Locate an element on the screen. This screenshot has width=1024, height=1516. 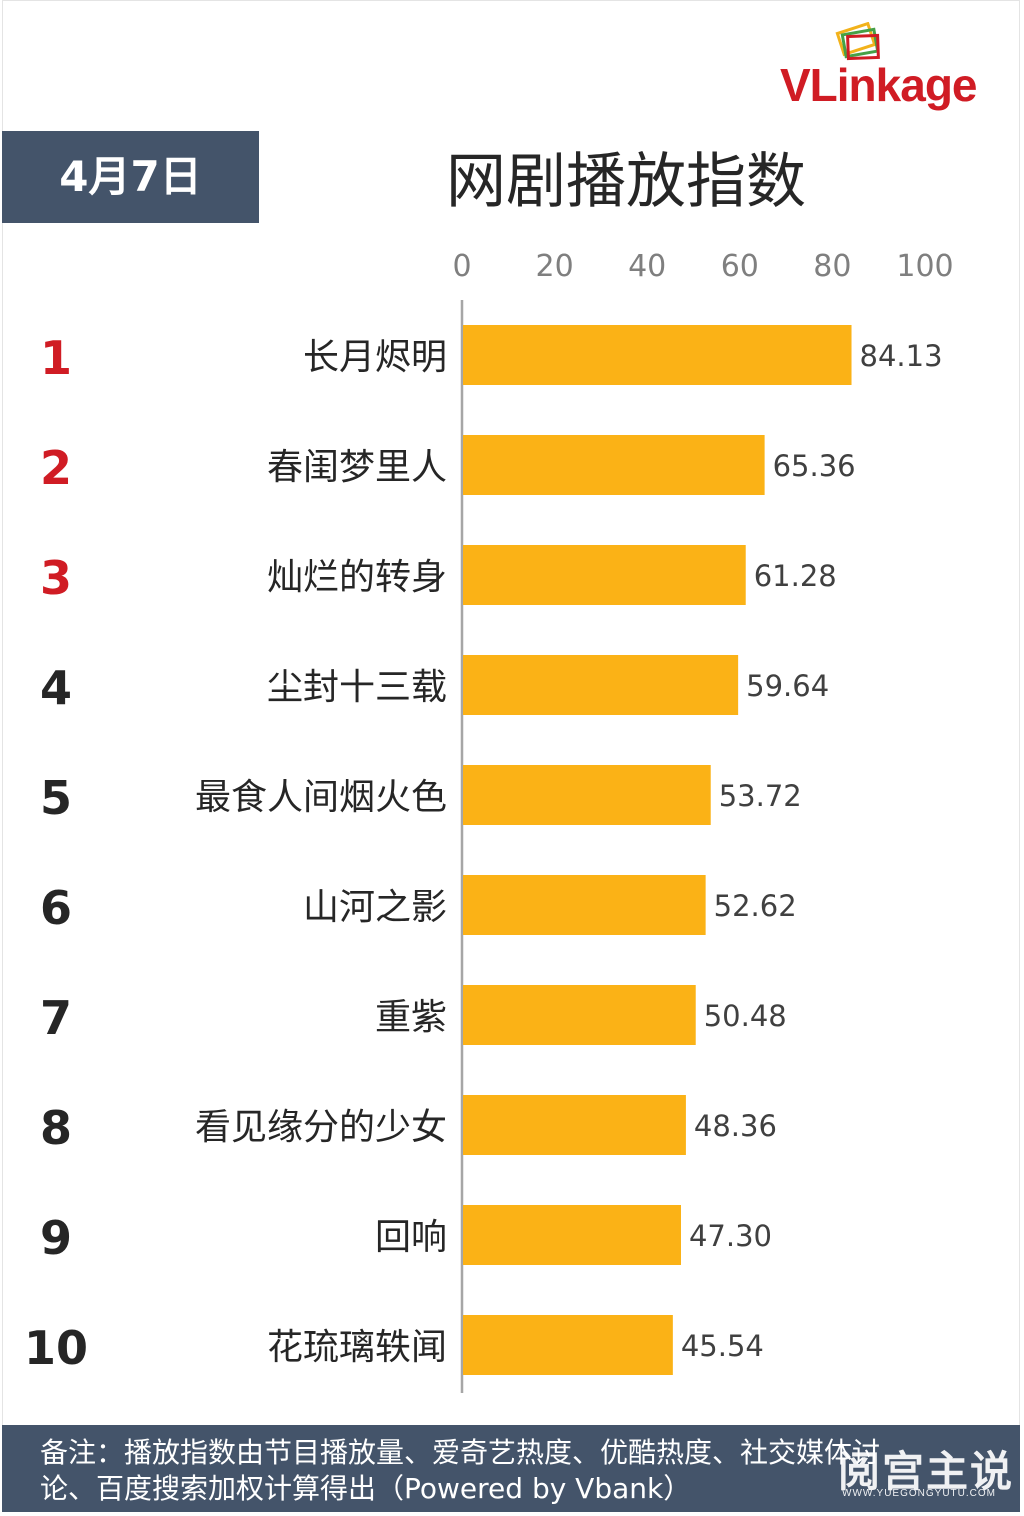
rank-number: 4 is located at coordinates (56, 688).